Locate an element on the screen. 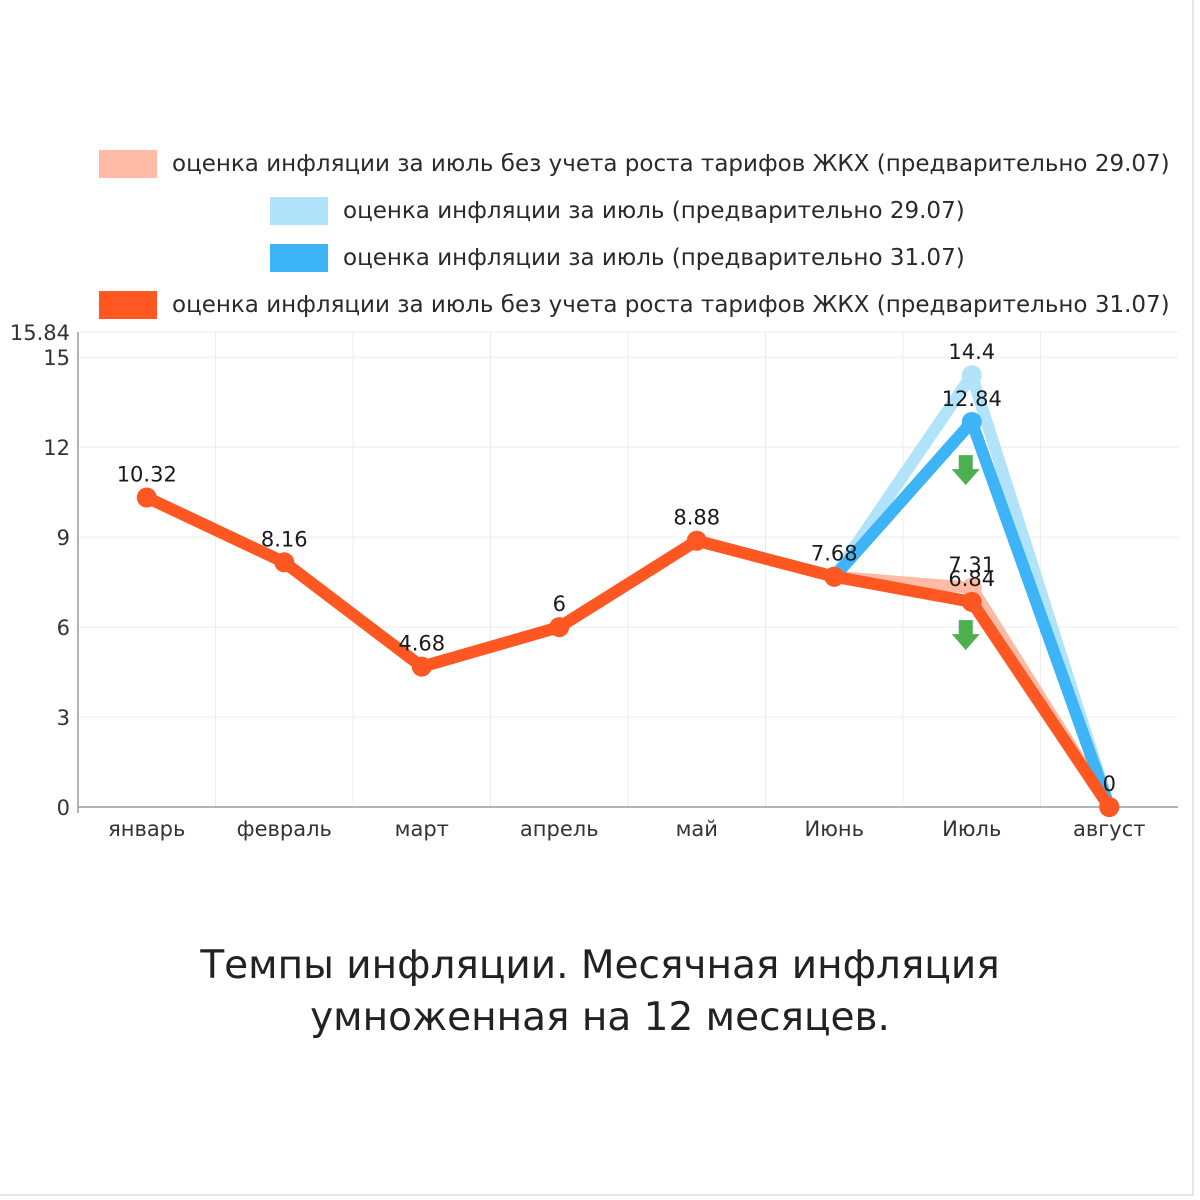 This screenshot has width=1200, height=1200. x-tick-label: апрель is located at coordinates (559, 829).